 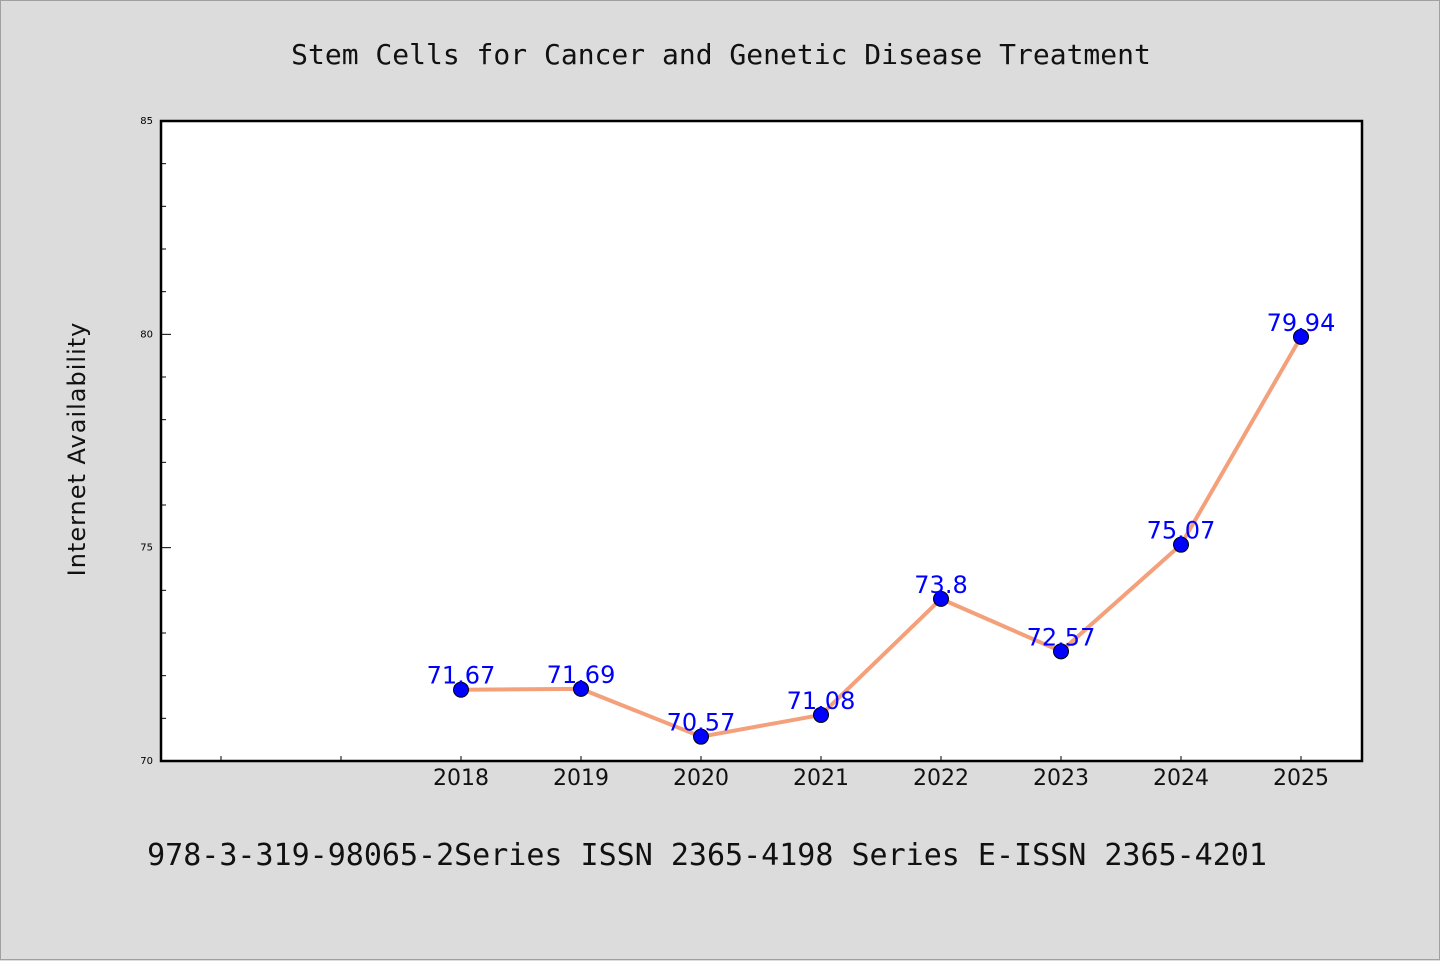 What do you see at coordinates (940, 585) in the screenshot?
I see `data-label: 73.8` at bounding box center [940, 585].